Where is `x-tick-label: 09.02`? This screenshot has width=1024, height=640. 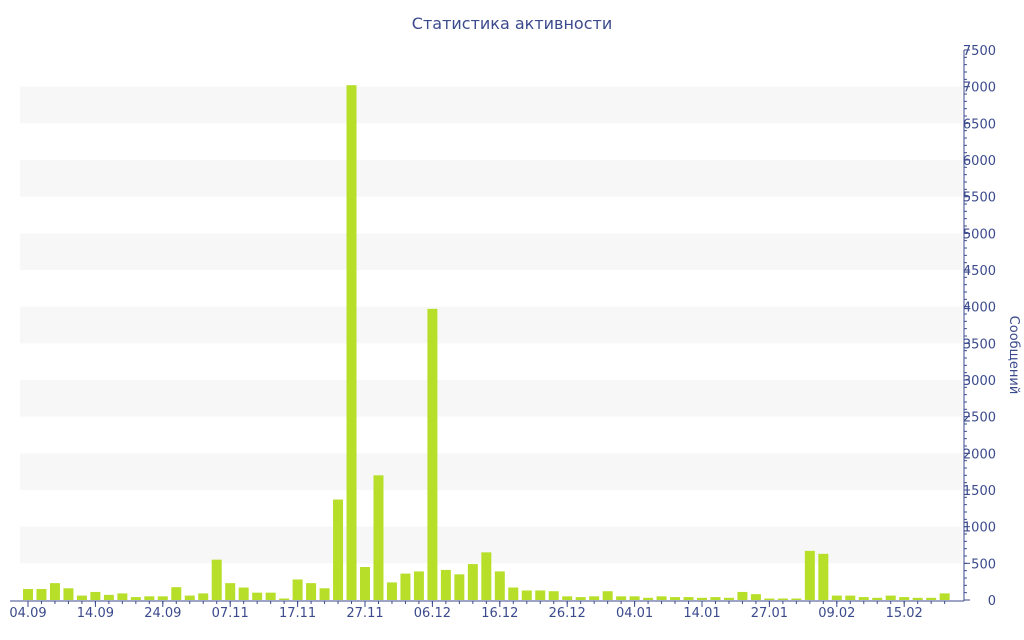 x-tick-label: 09.02 is located at coordinates (836, 613).